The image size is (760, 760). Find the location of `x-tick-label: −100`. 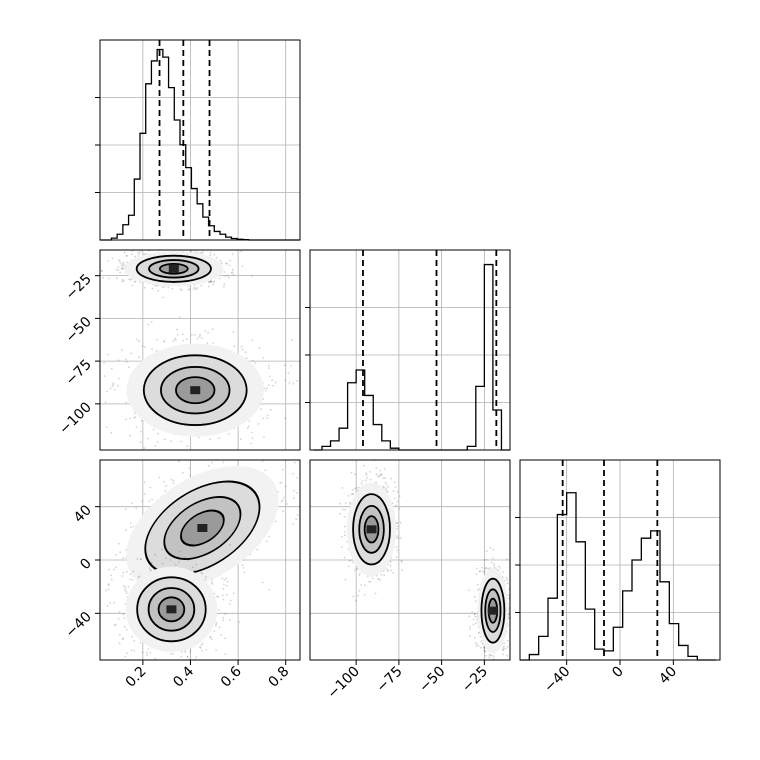

x-tick-label: −100 is located at coordinates (343, 683).